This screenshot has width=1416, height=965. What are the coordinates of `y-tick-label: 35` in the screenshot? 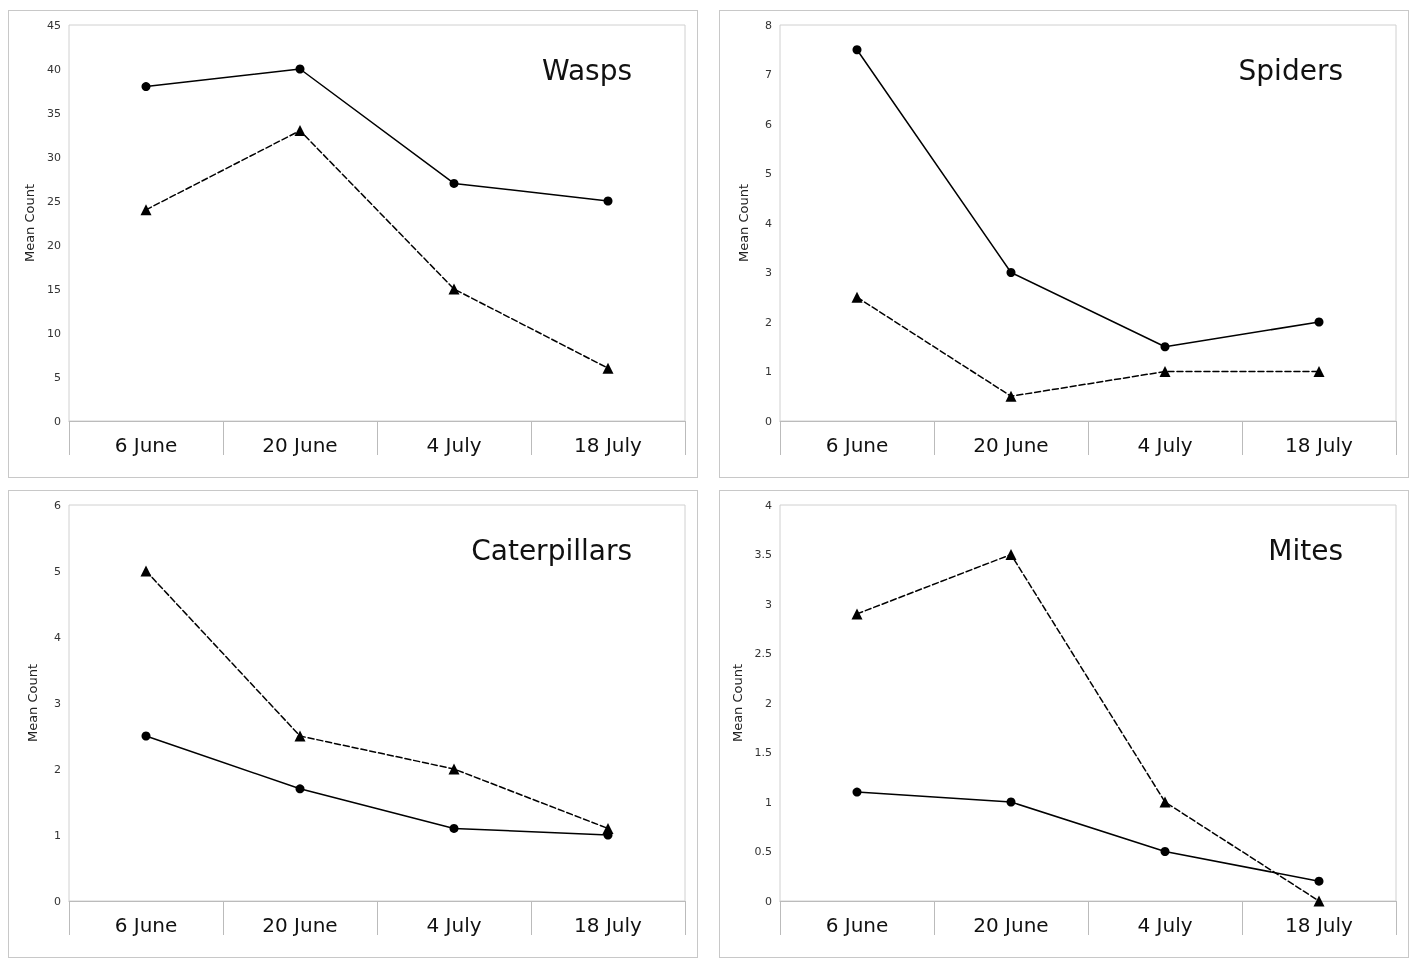 It's located at (54, 113).